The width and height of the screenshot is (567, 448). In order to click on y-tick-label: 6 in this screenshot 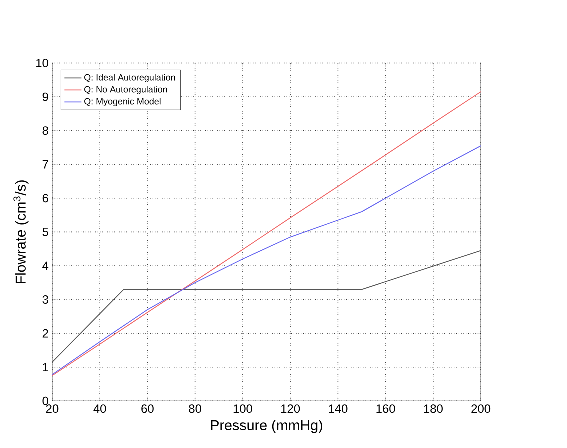, I will do `click(45, 198)`.